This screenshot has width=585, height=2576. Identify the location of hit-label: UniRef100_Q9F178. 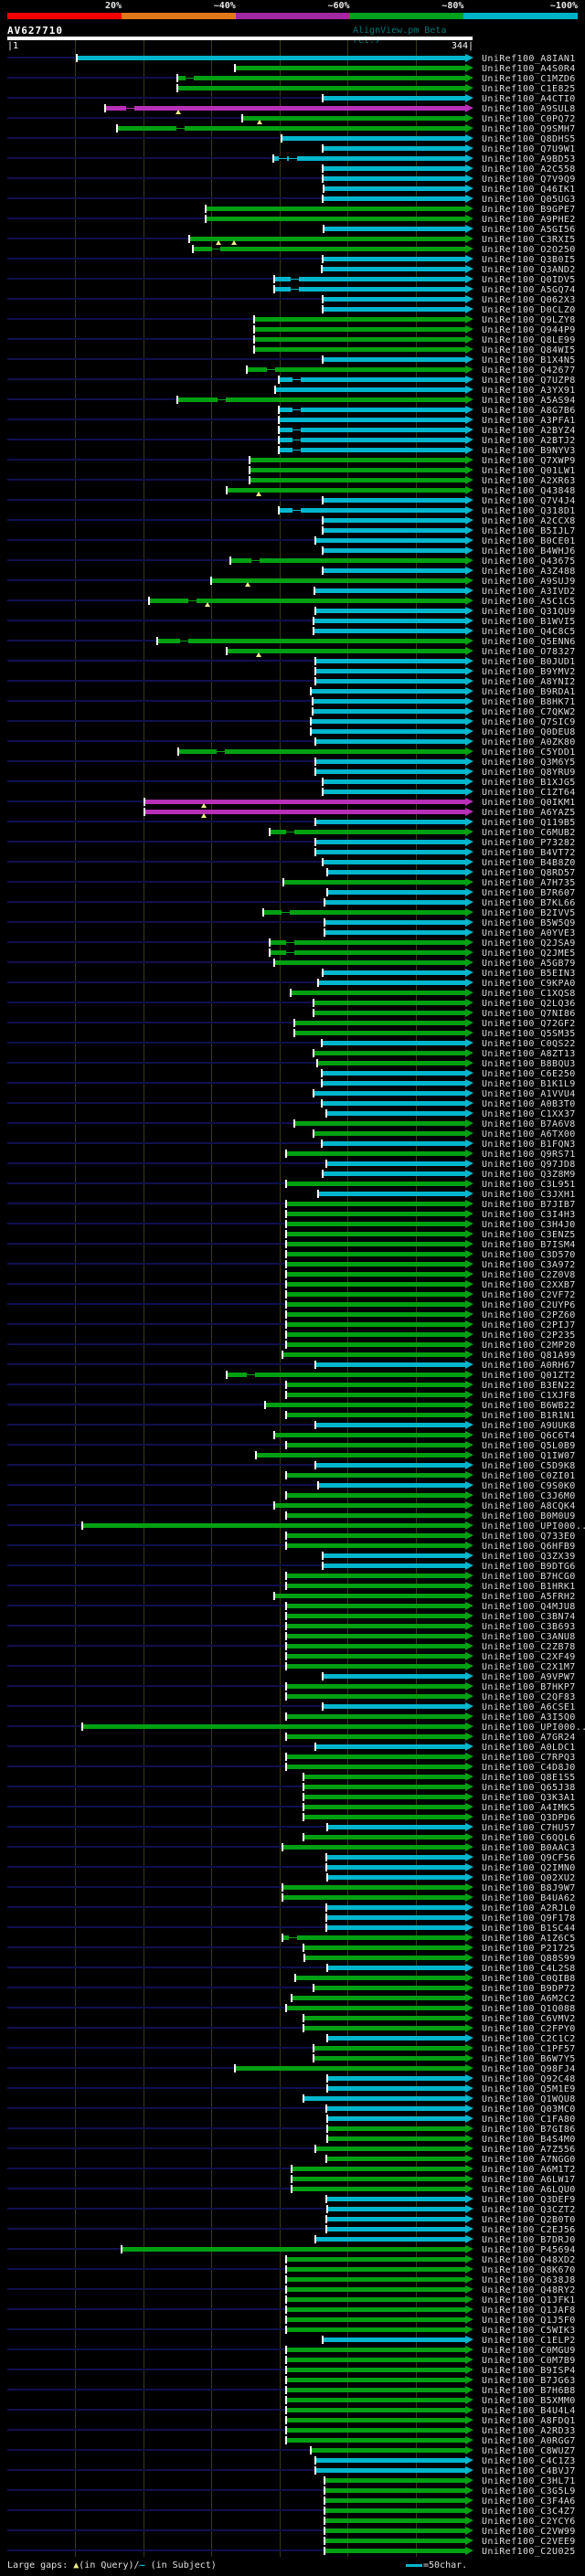
(529, 1918).